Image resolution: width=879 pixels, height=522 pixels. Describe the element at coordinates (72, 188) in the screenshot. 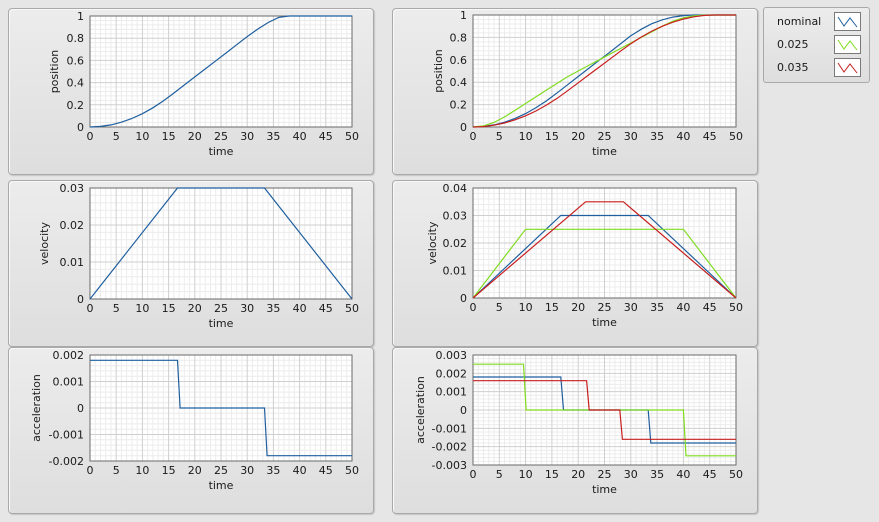

I see `y-tick-label: 0.03` at that location.